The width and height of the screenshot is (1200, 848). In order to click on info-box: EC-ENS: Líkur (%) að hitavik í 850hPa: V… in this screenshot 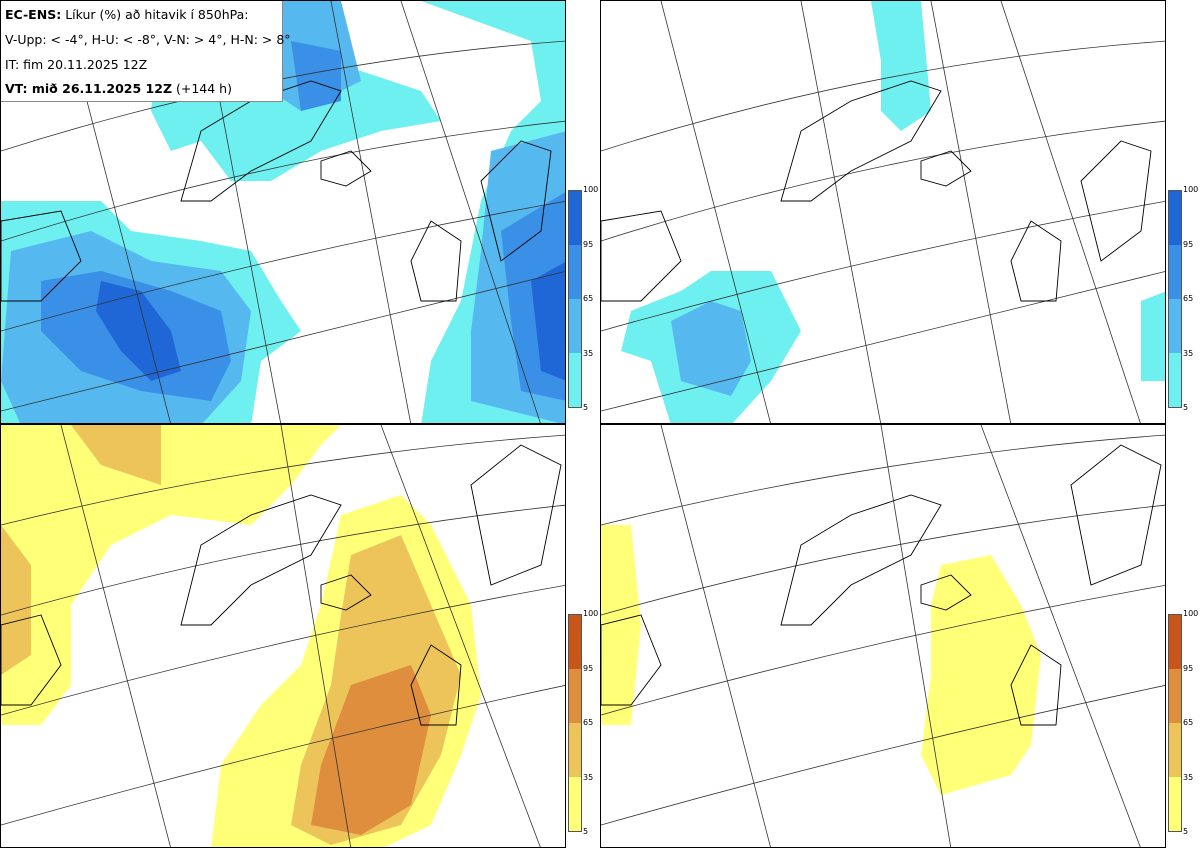, I will do `click(146, 51)`.